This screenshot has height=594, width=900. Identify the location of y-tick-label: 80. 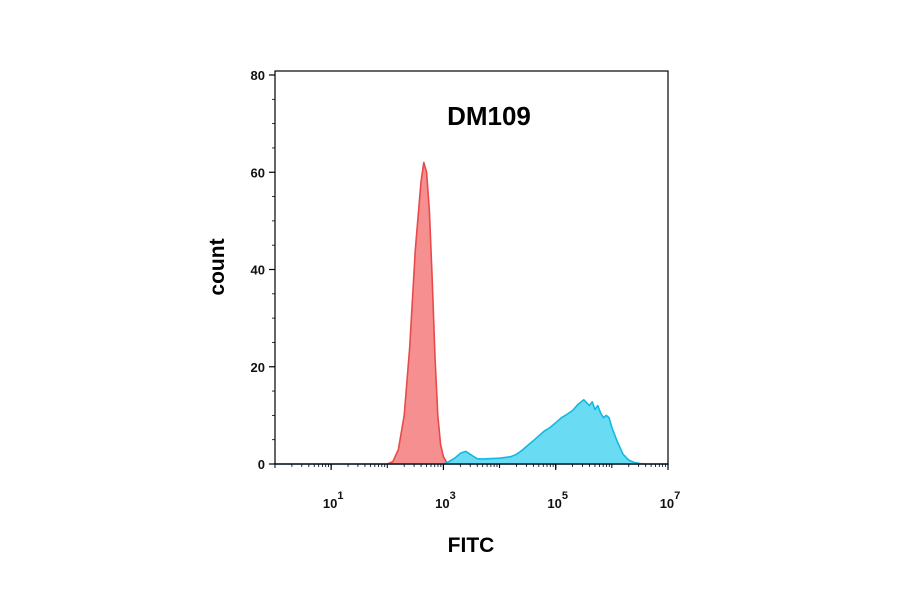
(258, 75).